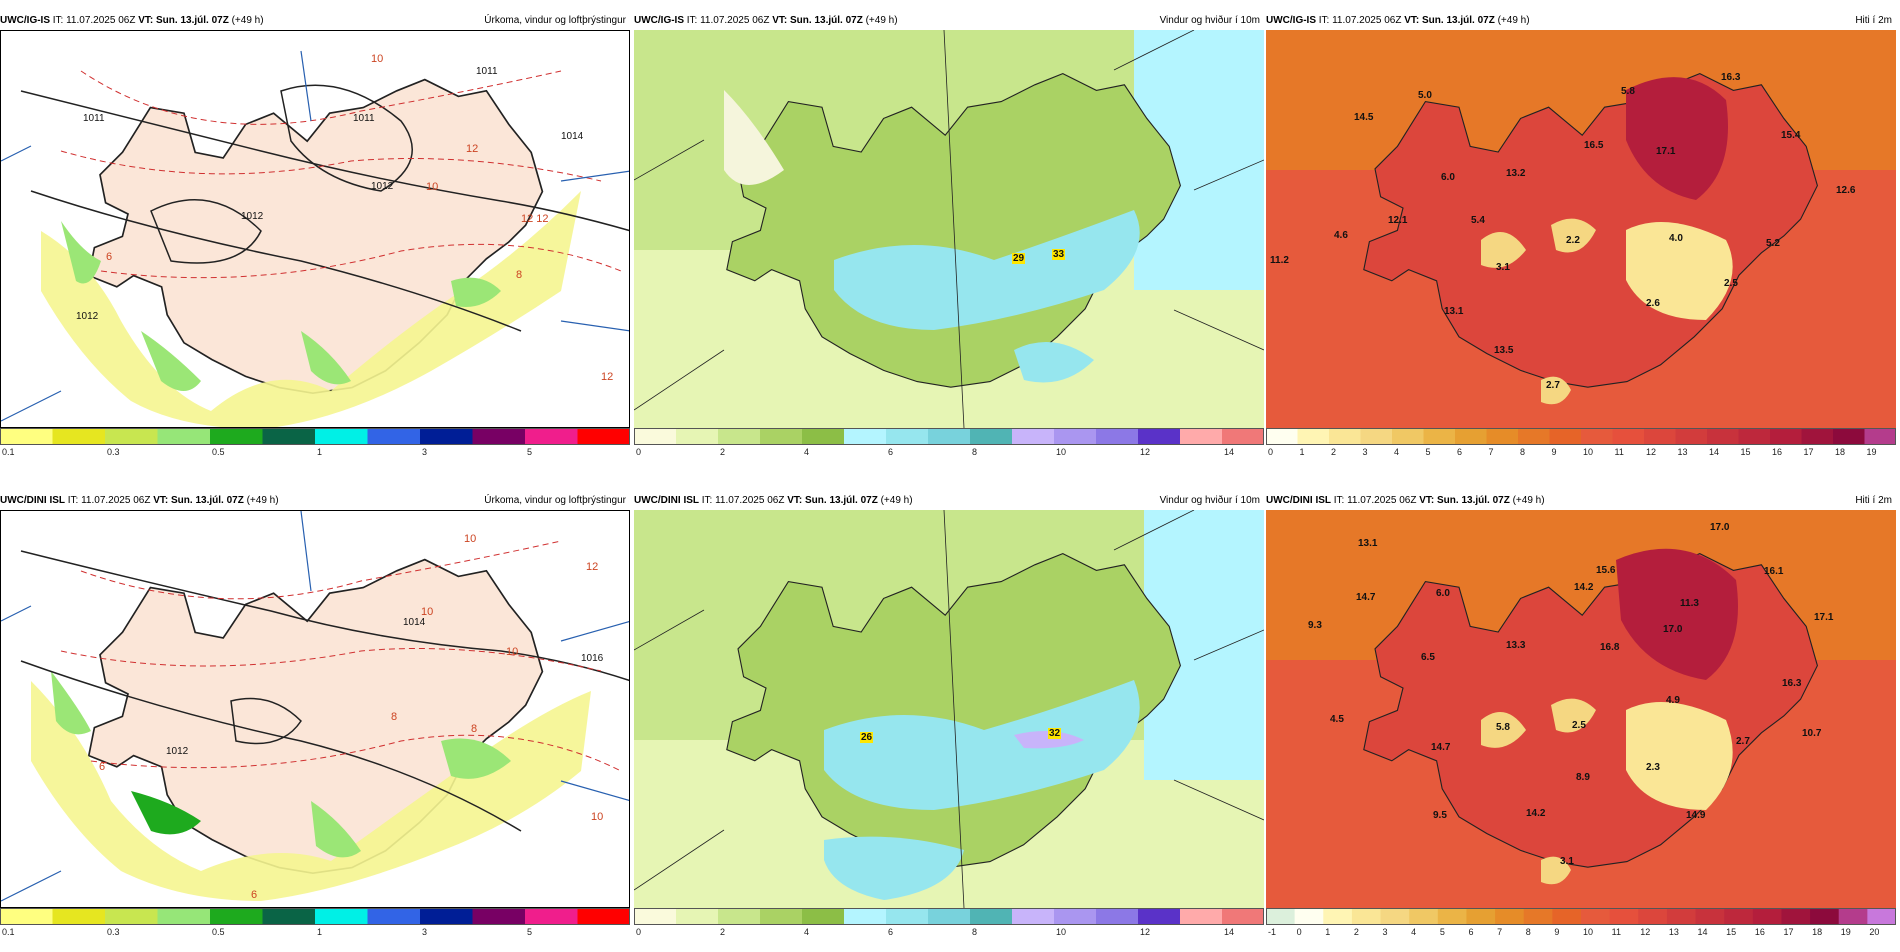  I want to click on panel-title: Úrkoma, vindur og loftþrýstingur, so click(555, 500).